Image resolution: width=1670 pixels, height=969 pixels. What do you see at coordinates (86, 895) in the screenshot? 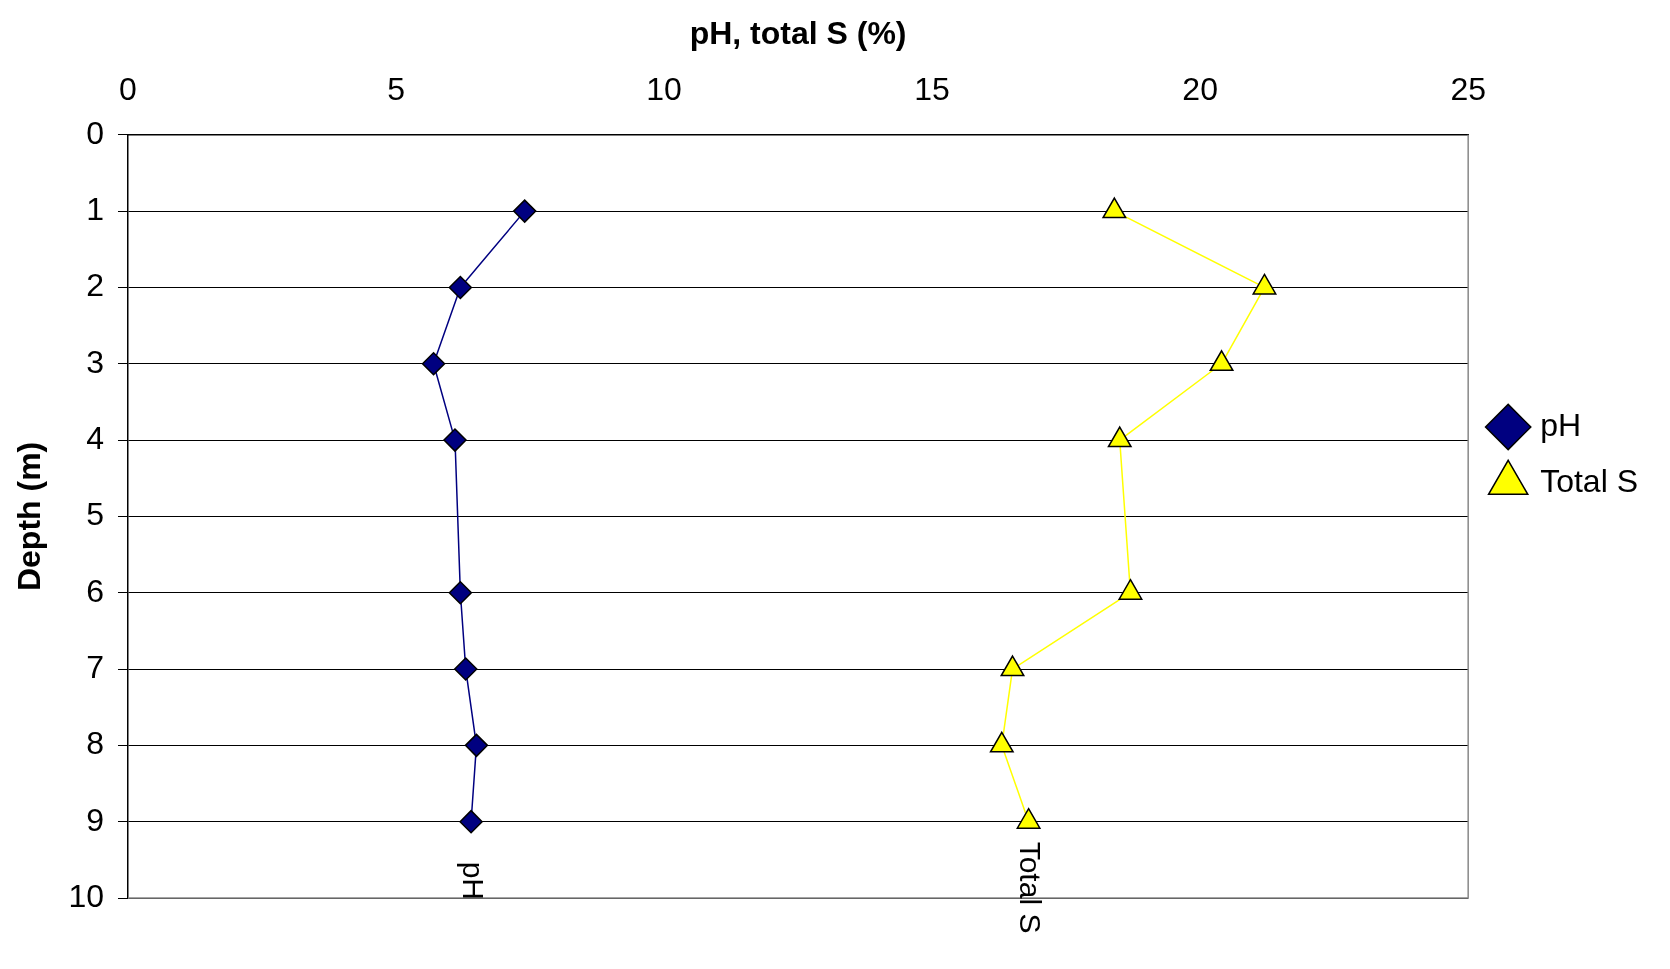
I see `y-tick-label: 10` at bounding box center [86, 895].